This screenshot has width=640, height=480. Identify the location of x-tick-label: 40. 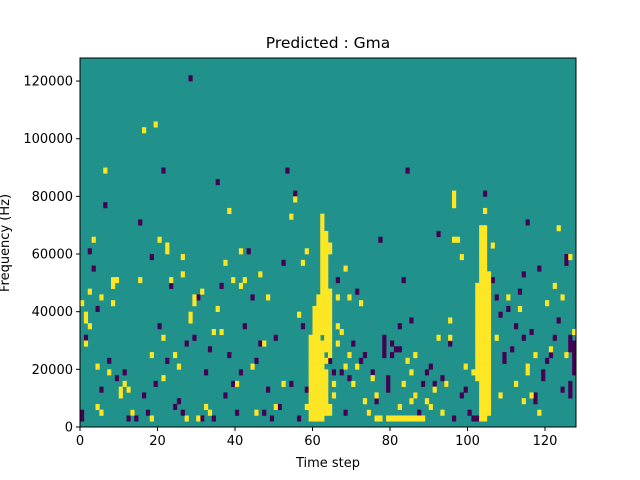
(235, 441).